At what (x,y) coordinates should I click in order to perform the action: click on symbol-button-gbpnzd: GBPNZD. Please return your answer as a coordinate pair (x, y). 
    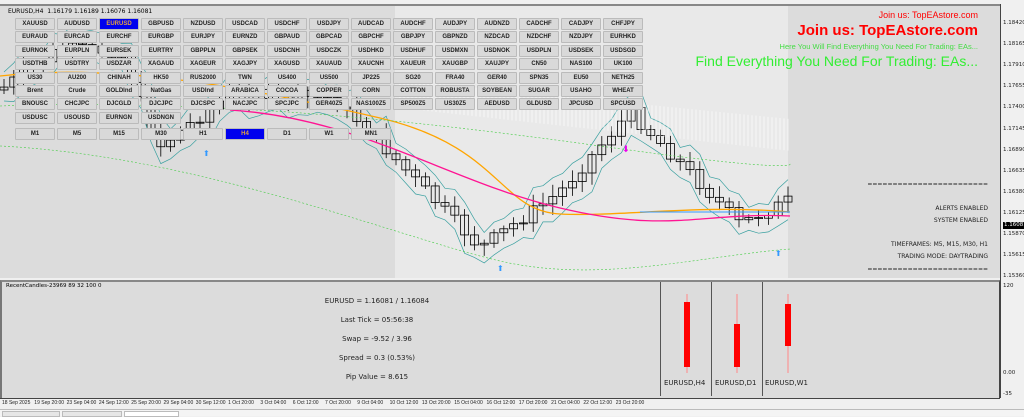
    Looking at the image, I should click on (455, 37).